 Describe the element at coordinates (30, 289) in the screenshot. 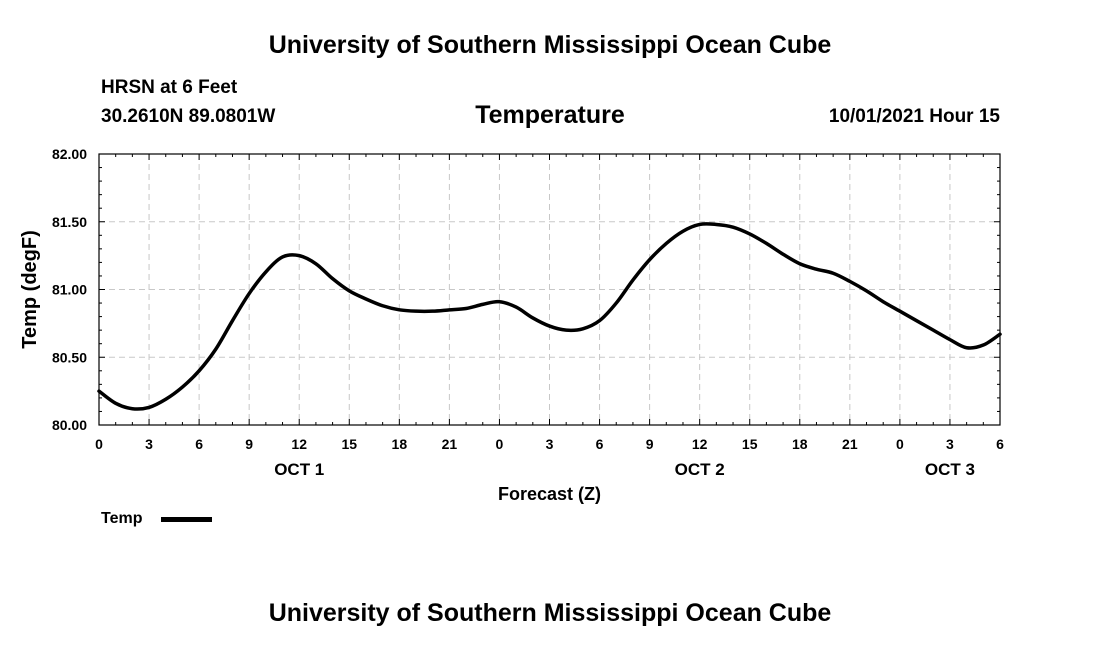

I see `y-axis-label: Temp (degF)` at that location.